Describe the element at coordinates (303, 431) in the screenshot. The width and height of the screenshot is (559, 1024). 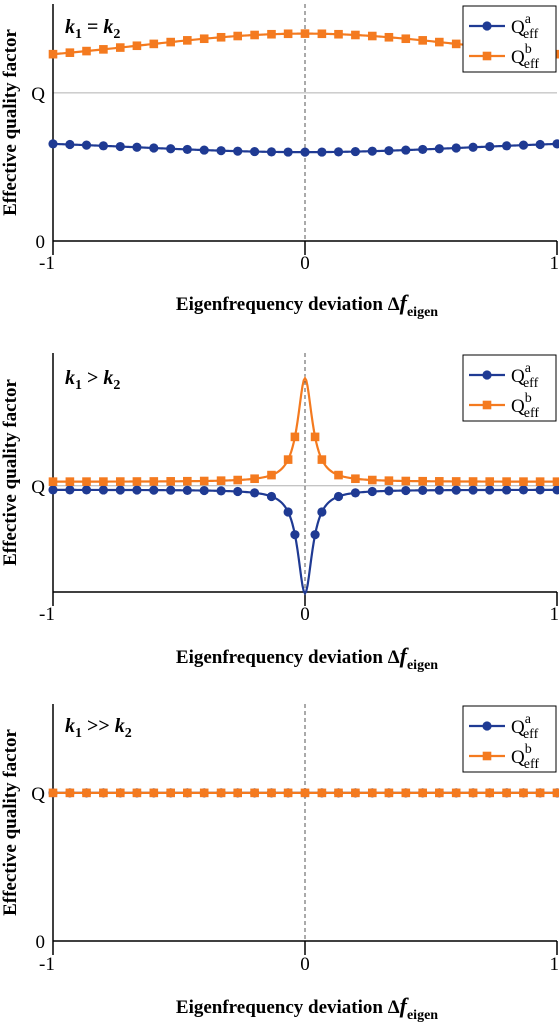
I see `series-b` at that location.